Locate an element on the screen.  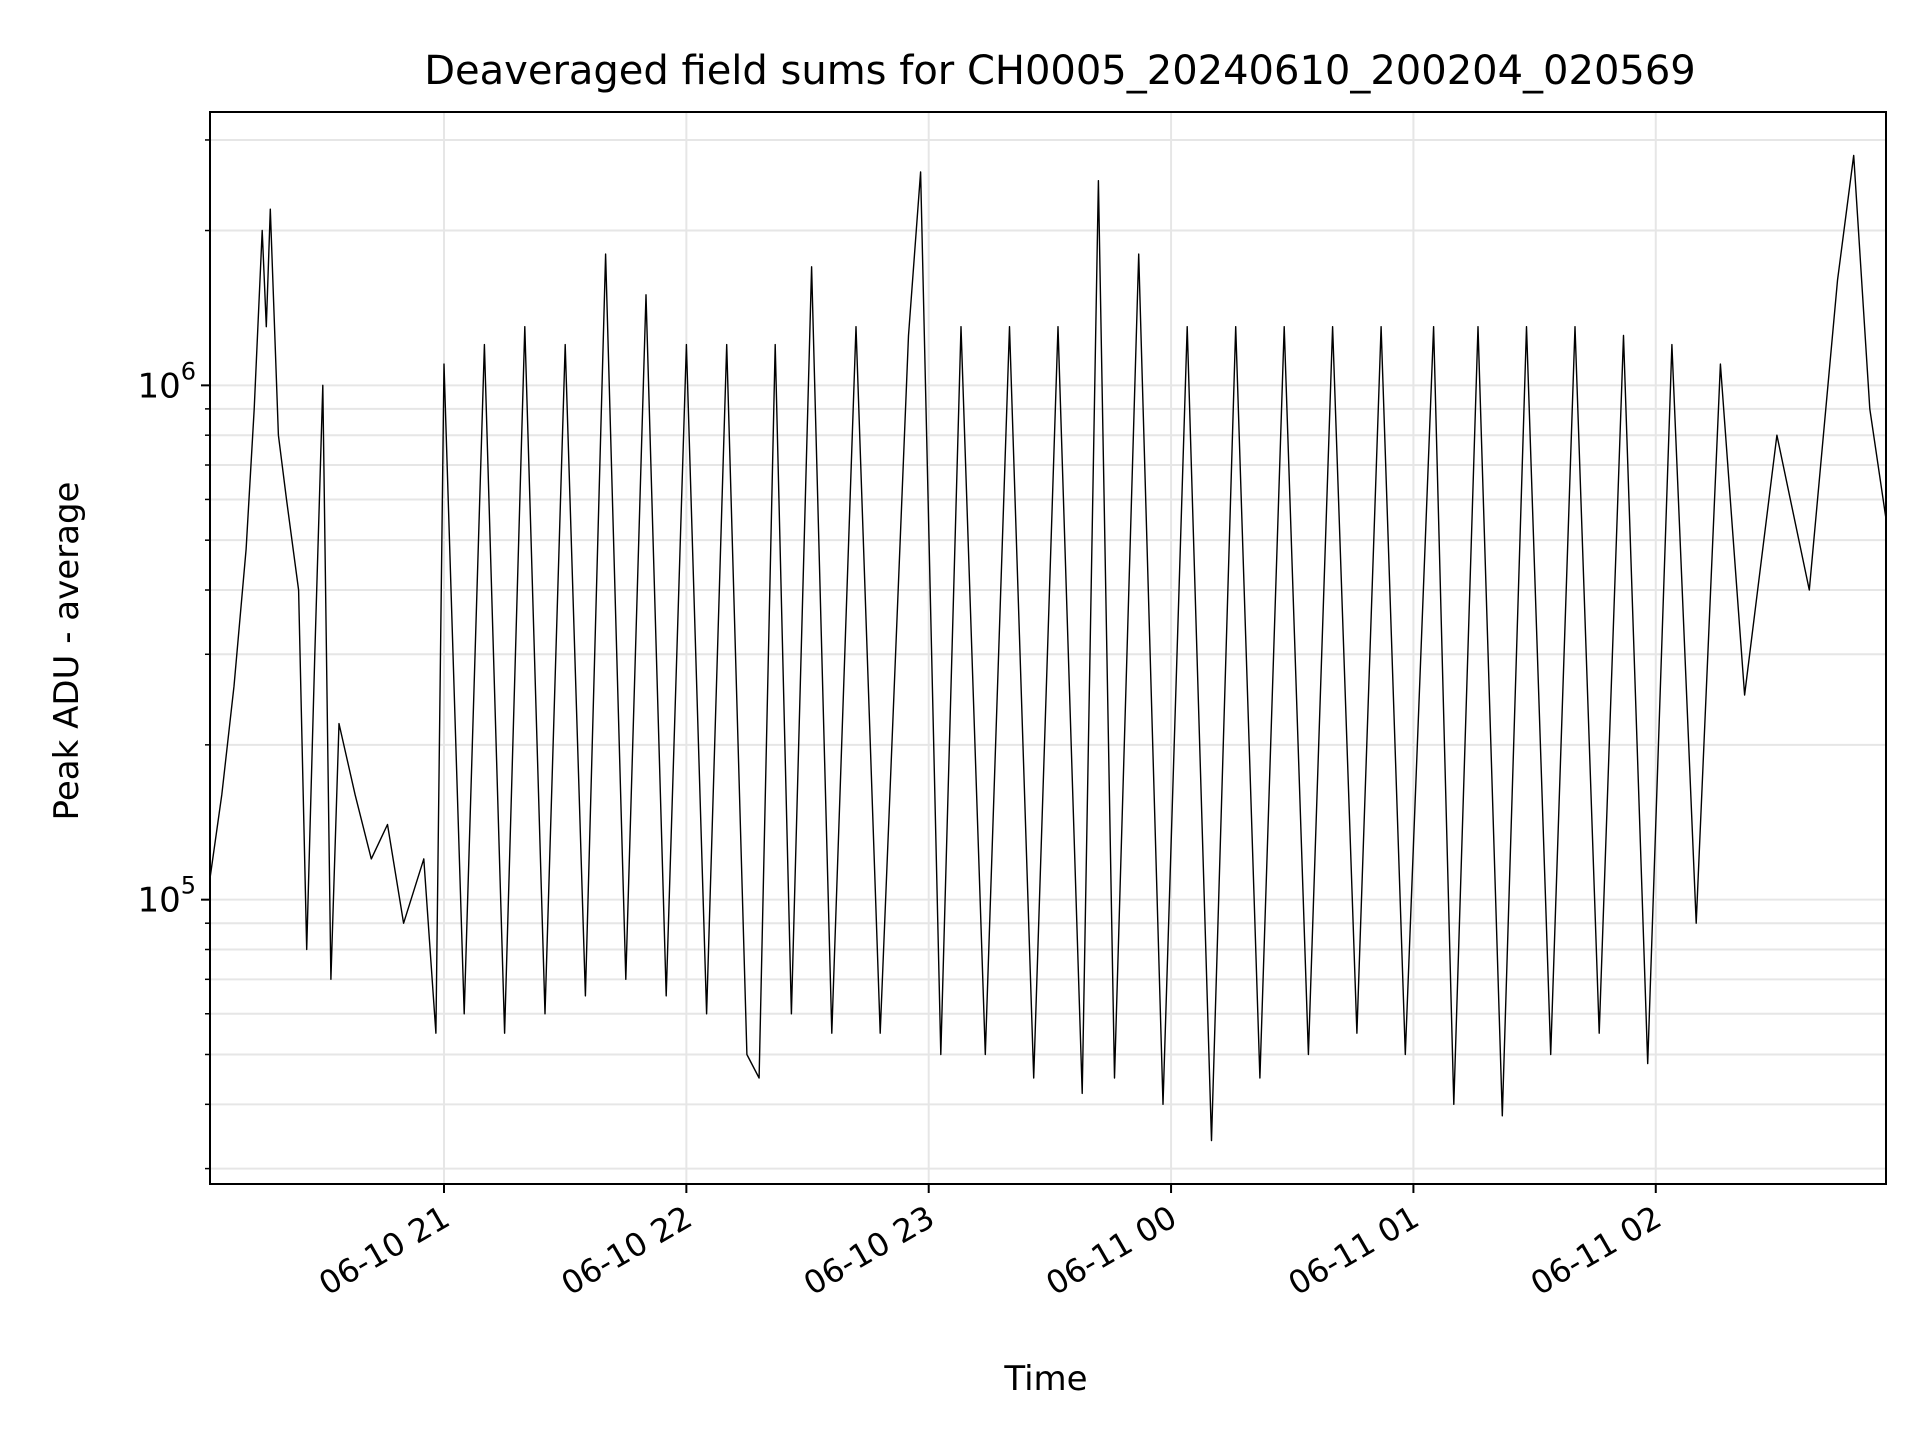
x-axis-label: Time is located at coordinates (1045, 1379).